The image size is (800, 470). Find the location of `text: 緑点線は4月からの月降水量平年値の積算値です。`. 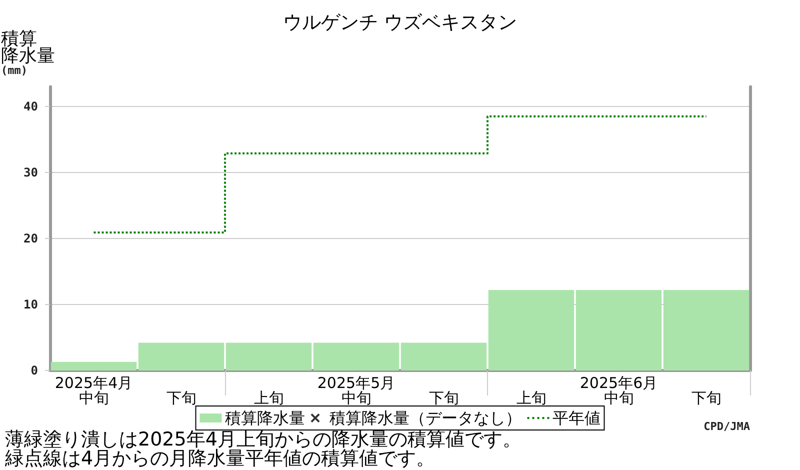

text: 緑点線は4月からの月降水量平年値の積算値です。 is located at coordinates (220, 459).